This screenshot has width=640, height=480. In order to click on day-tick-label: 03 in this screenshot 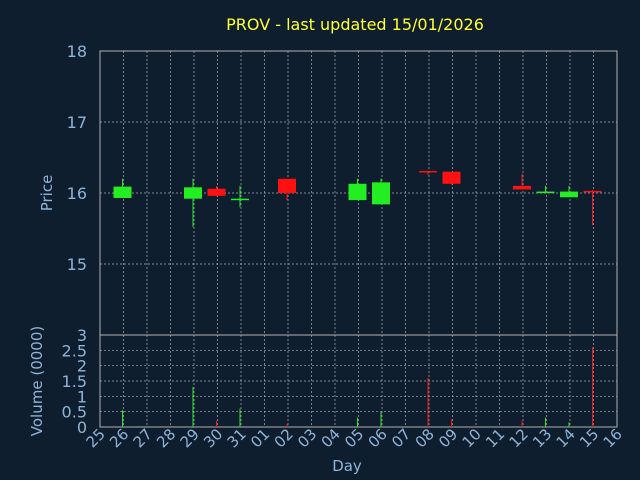, I will do `click(307, 438)`.